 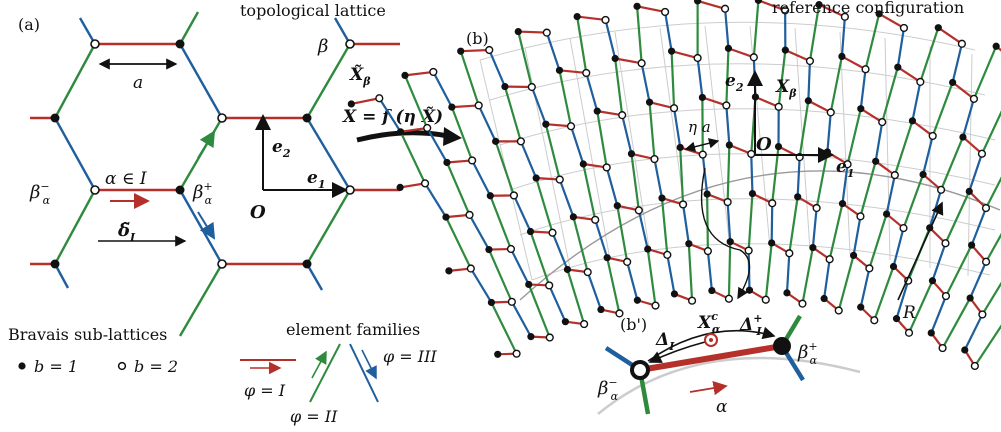 I want to click on b1-marker, so click(x=22, y=366).